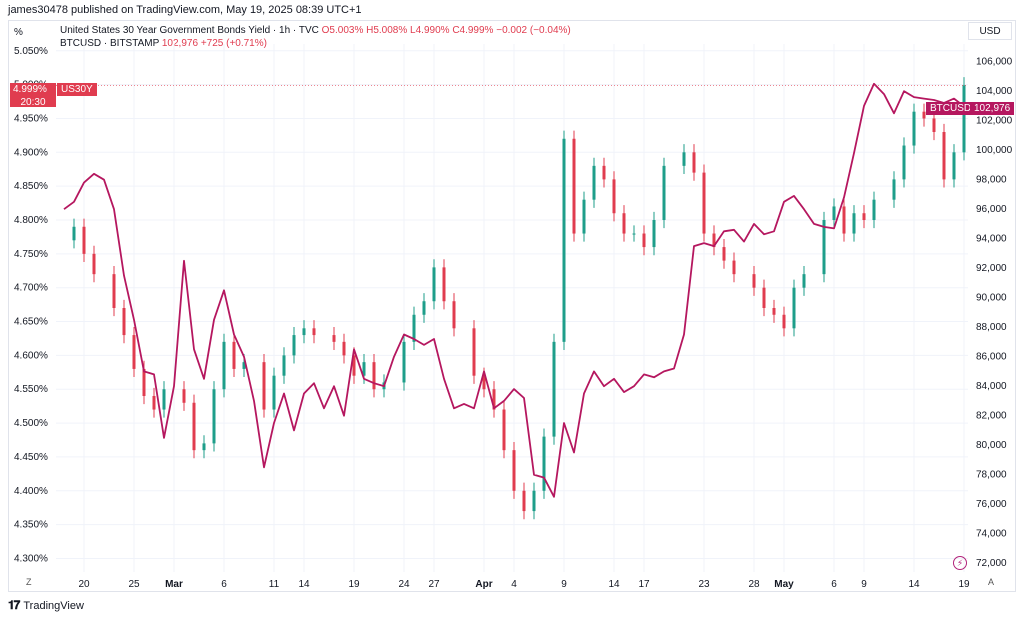 Image resolution: width=1024 pixels, height=618 pixels. I want to click on legend-us30y-close: C4.999%, so click(473, 30).